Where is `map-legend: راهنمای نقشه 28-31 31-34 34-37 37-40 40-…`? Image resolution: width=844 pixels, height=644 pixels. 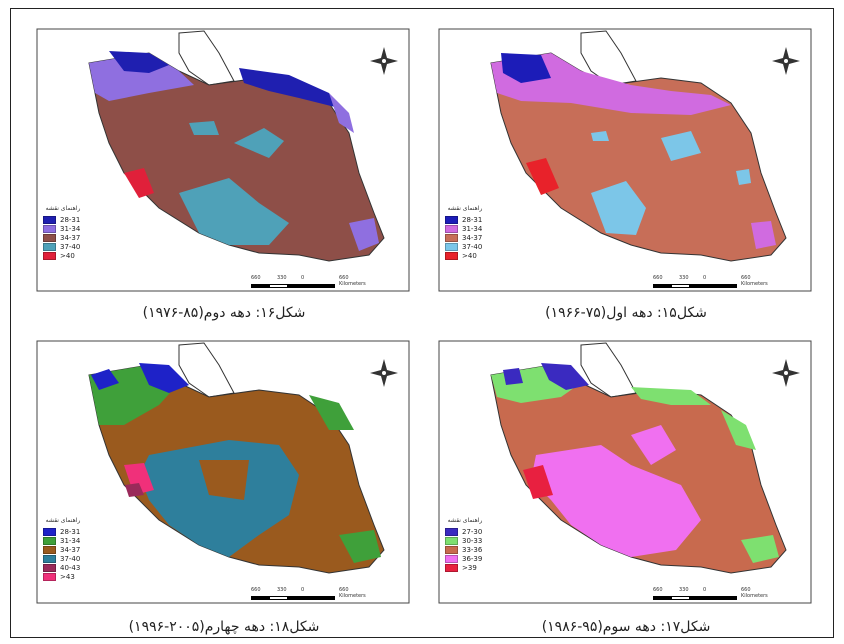 map-legend: راهنمای نقشه 28-31 31-34 34-37 37-40 40-… is located at coordinates (61, 549).